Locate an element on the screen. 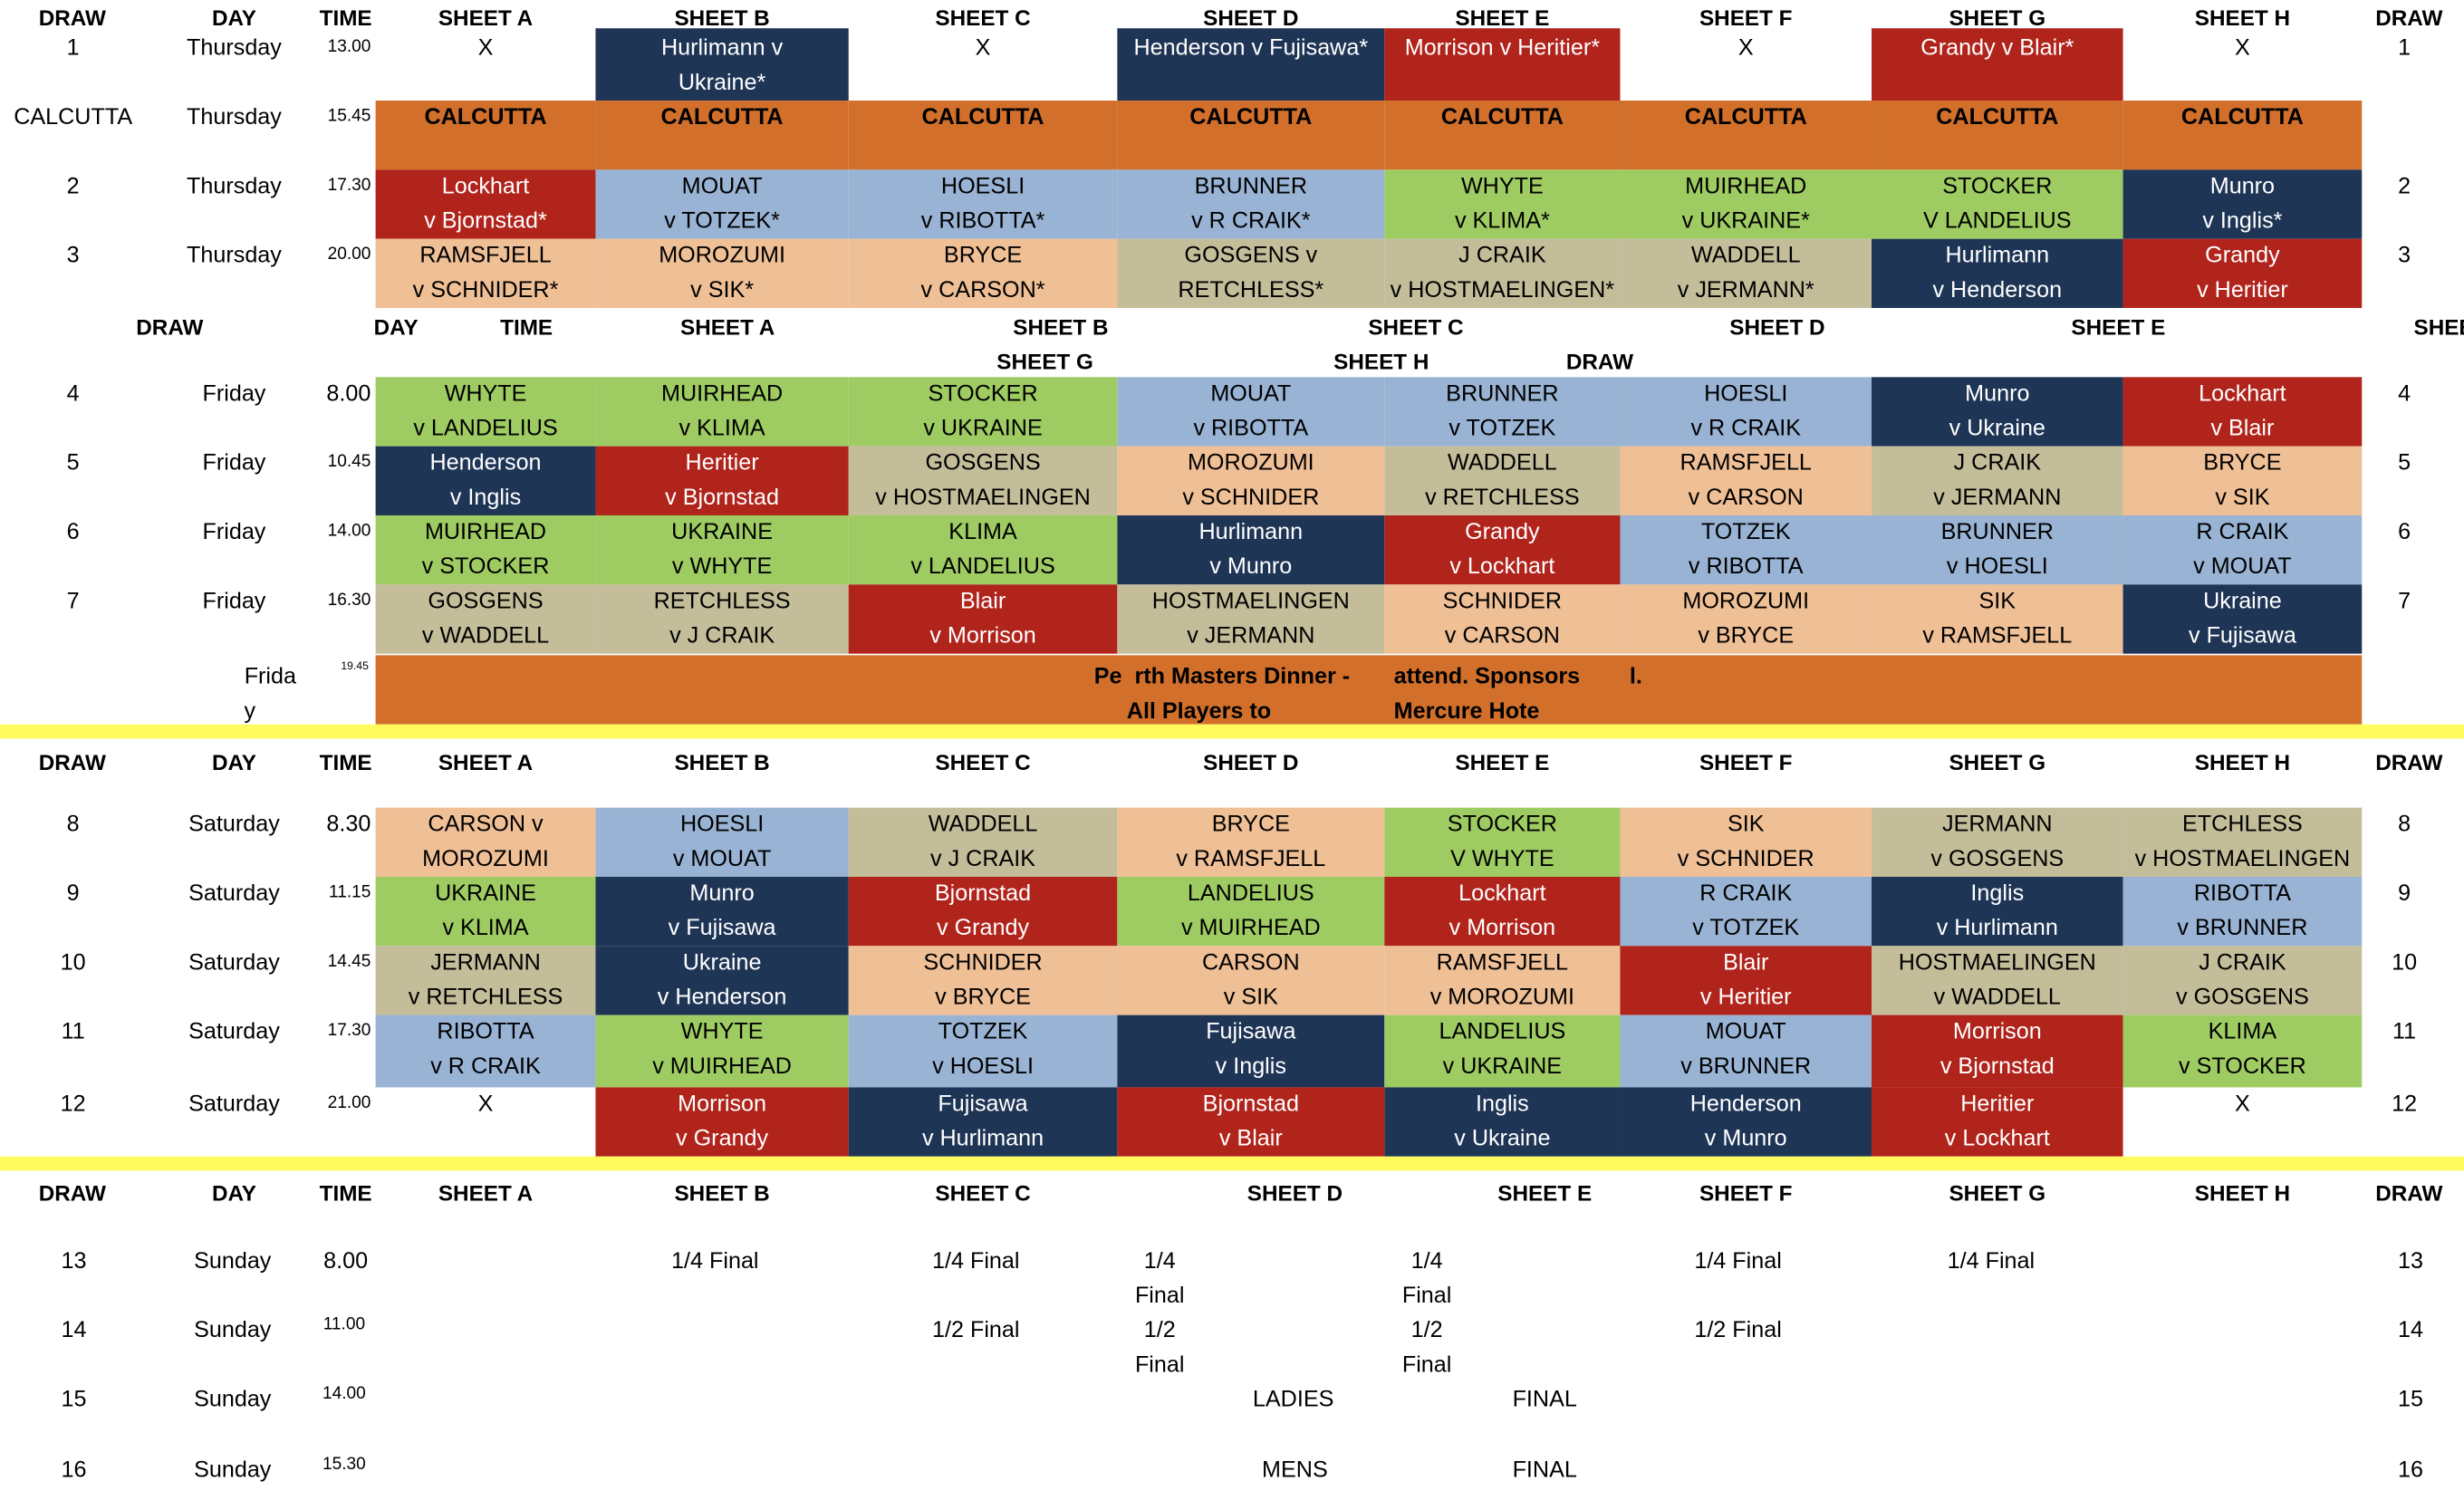  match-line-2: v UKRAINE is located at coordinates (983, 429).